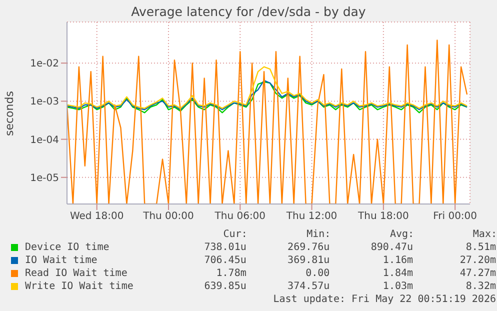 The height and width of the screenshot is (311, 497). What do you see at coordinates (480, 286) in the screenshot?
I see `text: 8.32m` at bounding box center [480, 286].